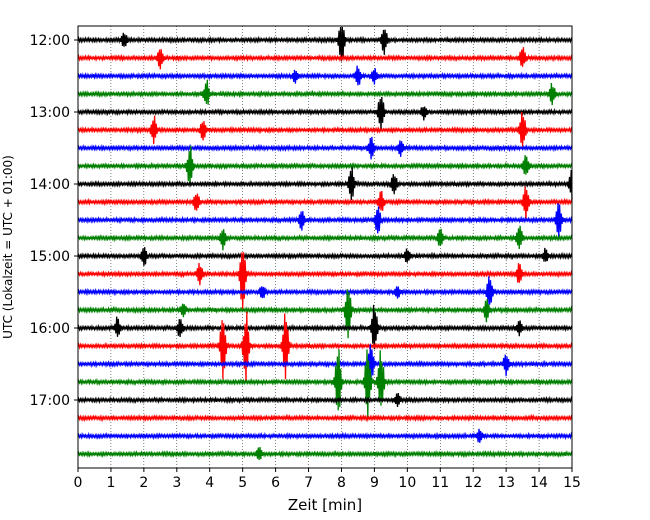 This screenshot has width=650, height=520. I want to click on x-axis: 0 1 2 3 4 5 6 7 8 9 10 11 12 13 14 15, so click(327, 479).